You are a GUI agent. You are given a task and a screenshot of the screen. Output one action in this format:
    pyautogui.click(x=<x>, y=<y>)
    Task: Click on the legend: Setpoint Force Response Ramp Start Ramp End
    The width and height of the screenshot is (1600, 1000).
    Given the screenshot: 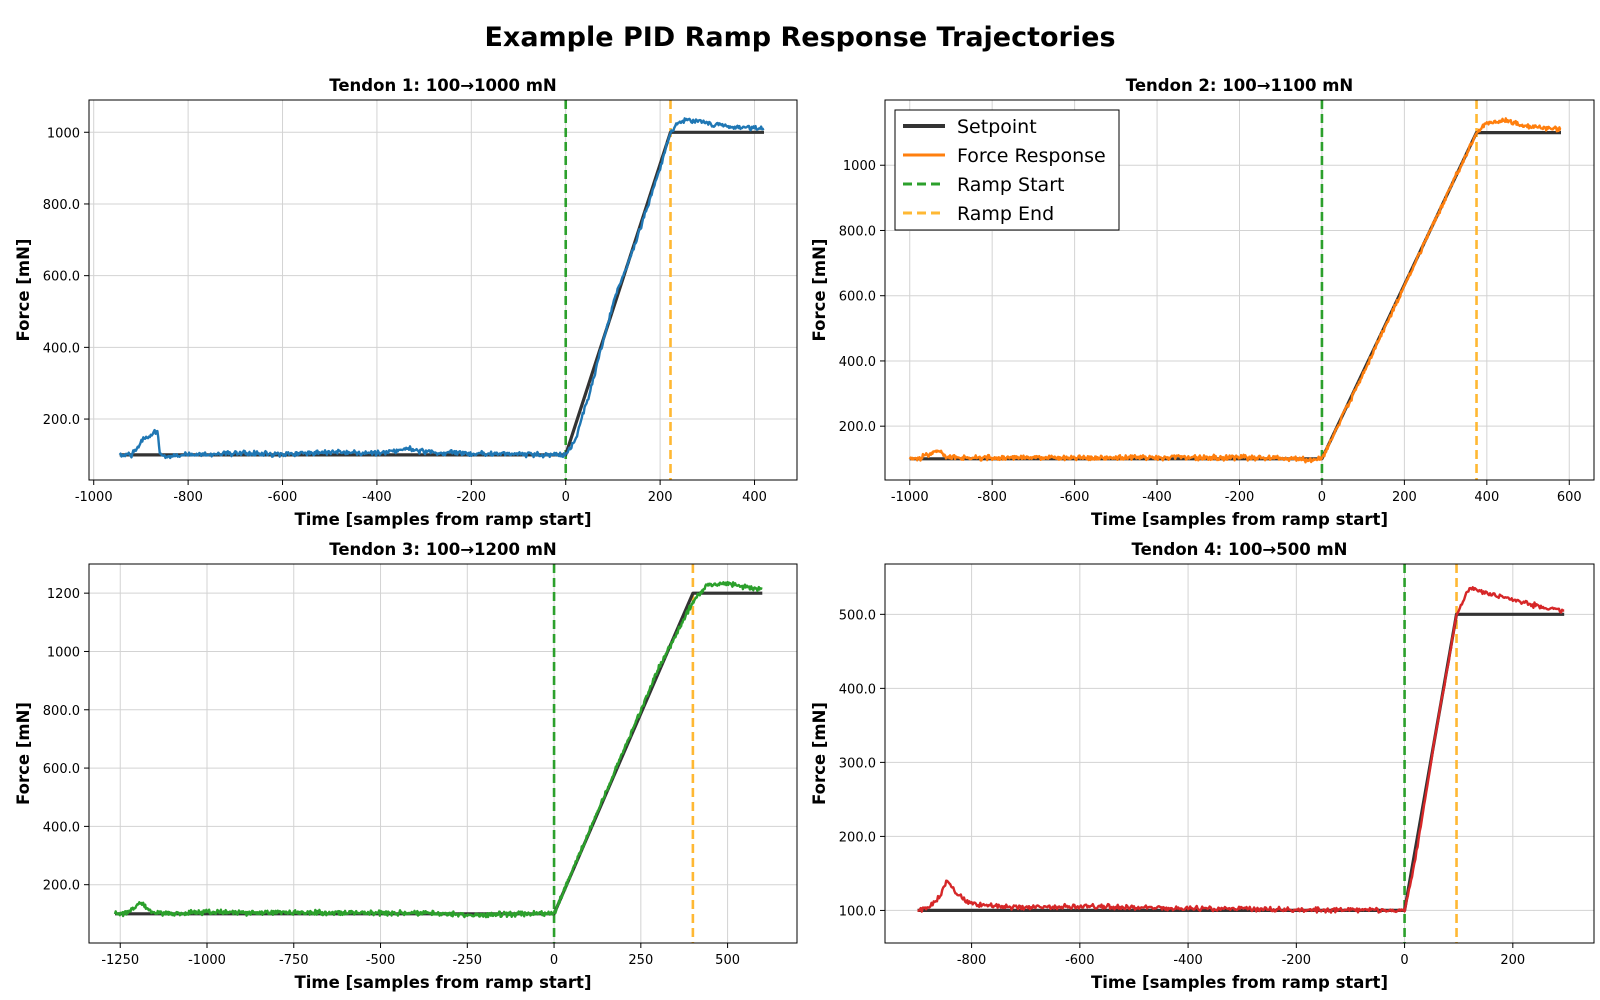 What is the action you would take?
    pyautogui.click(x=1007, y=170)
    